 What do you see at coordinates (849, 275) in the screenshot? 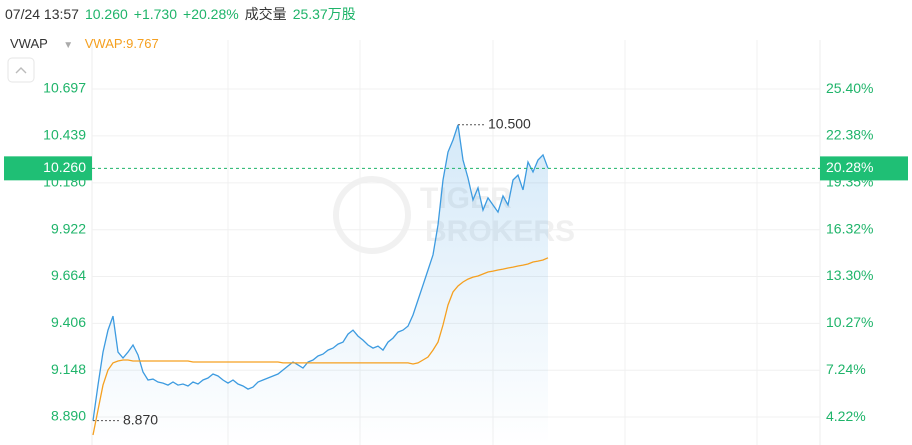
I see `y2-tick-label: 13.30%` at bounding box center [849, 275].